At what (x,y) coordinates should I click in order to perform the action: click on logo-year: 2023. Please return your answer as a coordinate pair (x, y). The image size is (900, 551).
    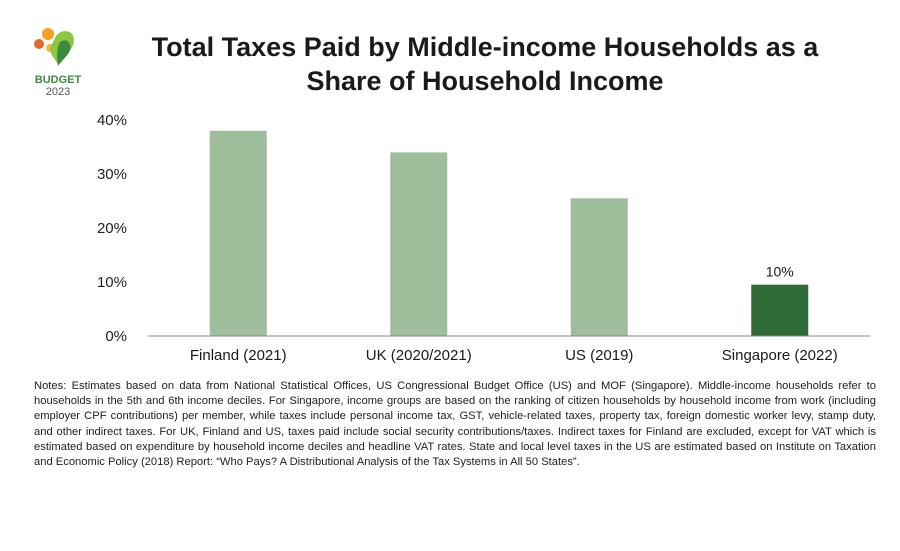
    Looking at the image, I should click on (58, 92).